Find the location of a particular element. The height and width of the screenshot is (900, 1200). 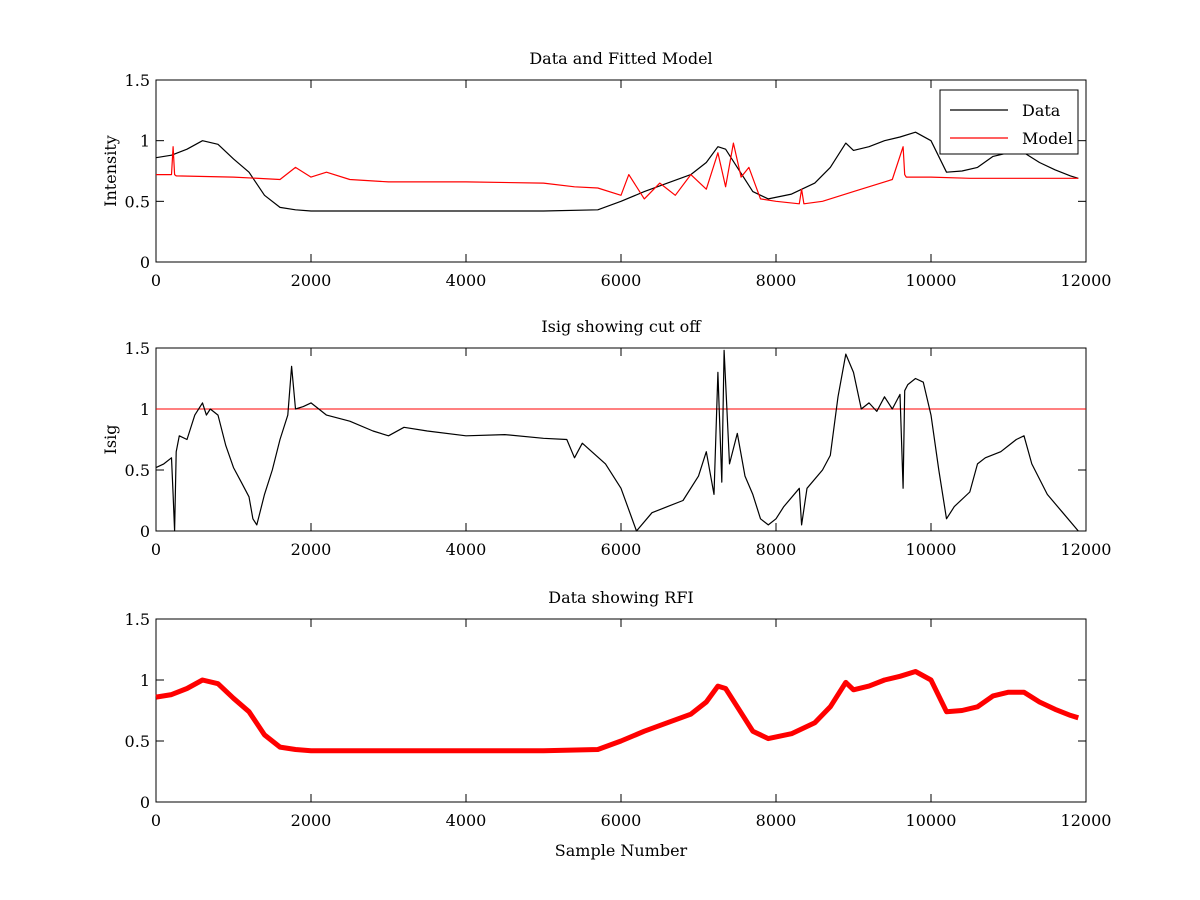

series-line-model is located at coordinates (617, 173).